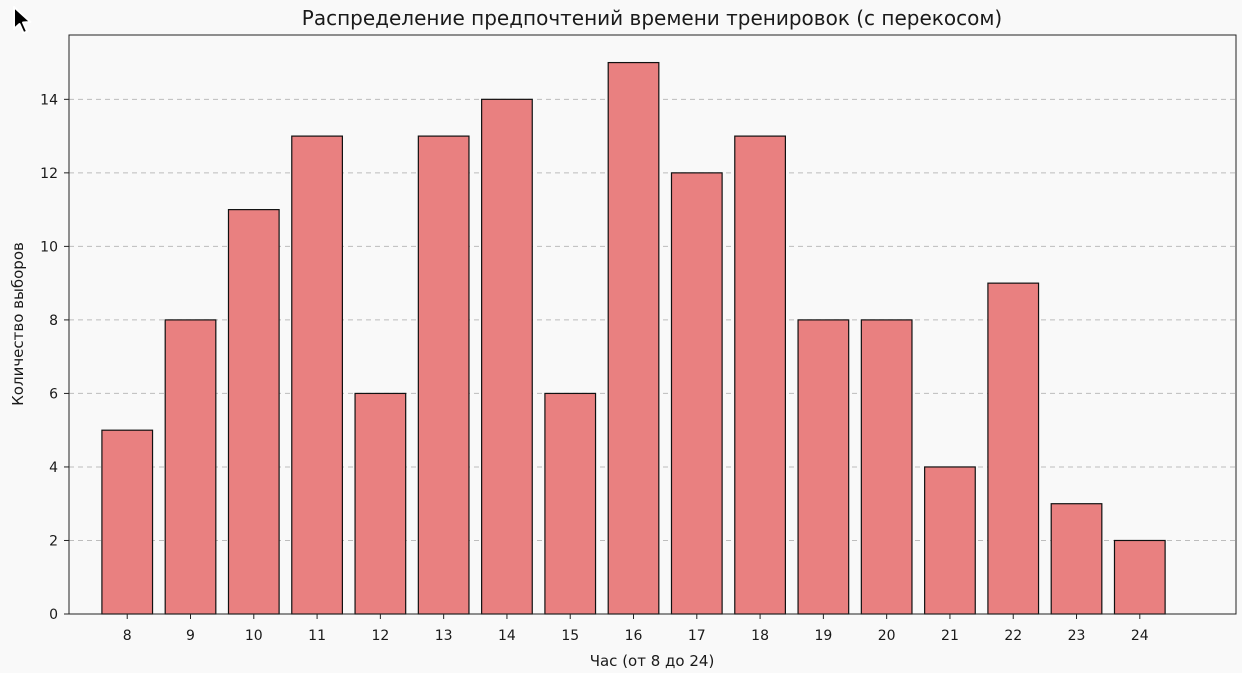  I want to click on x-tick-label: 24, so click(1140, 636).